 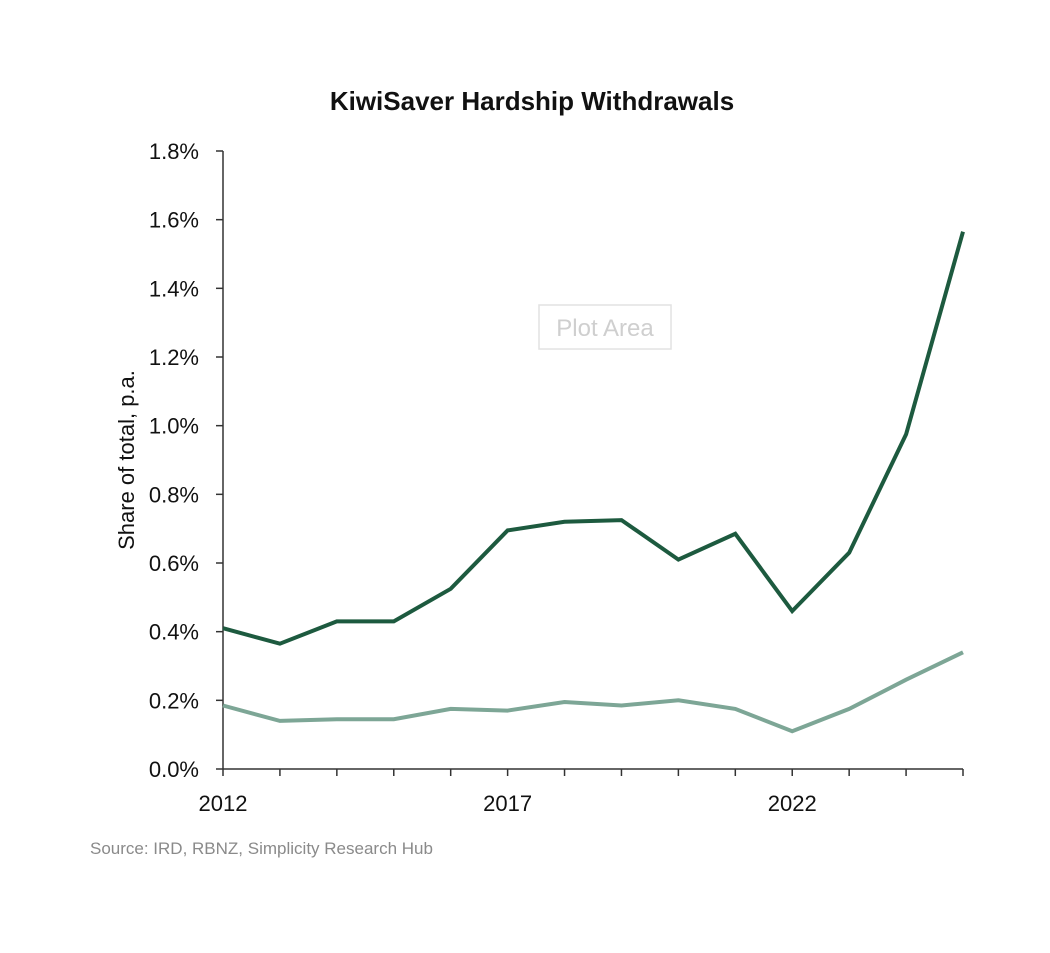 What do you see at coordinates (126, 460) in the screenshot?
I see `y-axis-label: Share of total, p.a.` at bounding box center [126, 460].